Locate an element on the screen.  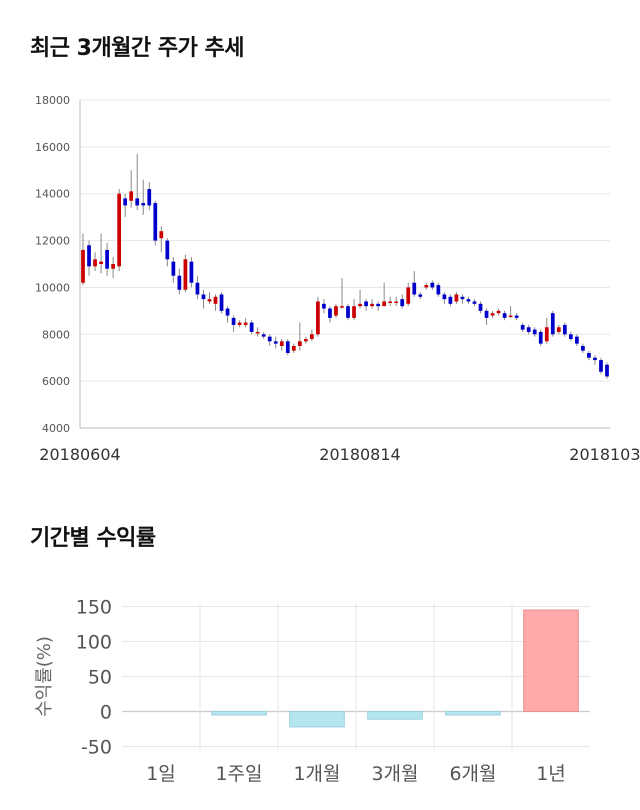
returns-title: 기간별 수익률 is located at coordinates (93, 538).